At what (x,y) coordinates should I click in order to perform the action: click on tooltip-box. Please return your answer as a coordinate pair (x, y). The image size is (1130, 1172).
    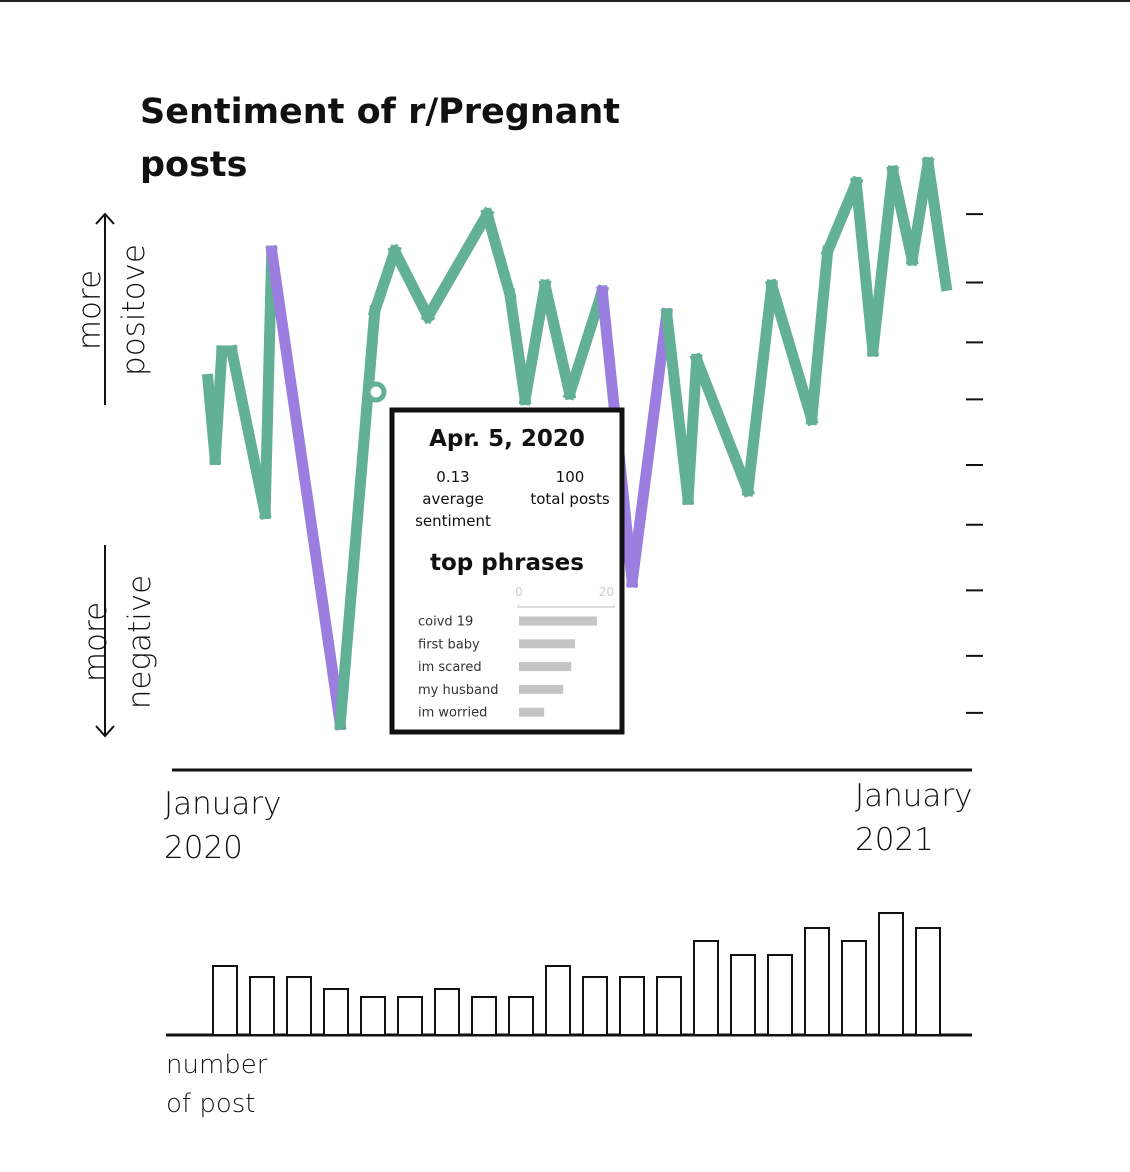
    Looking at the image, I should click on (507, 571).